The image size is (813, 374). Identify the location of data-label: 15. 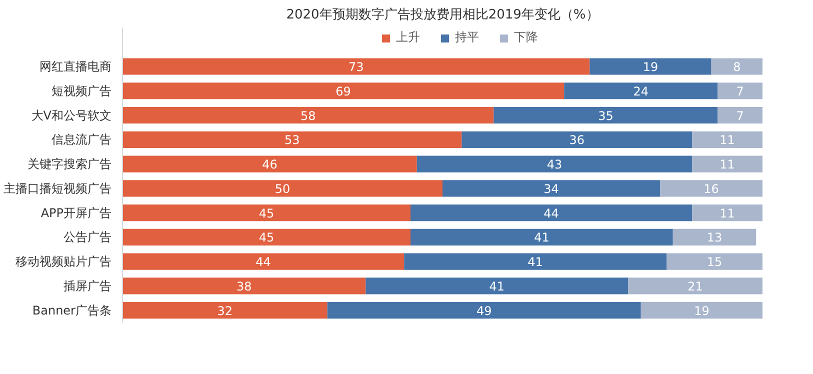
(714, 262).